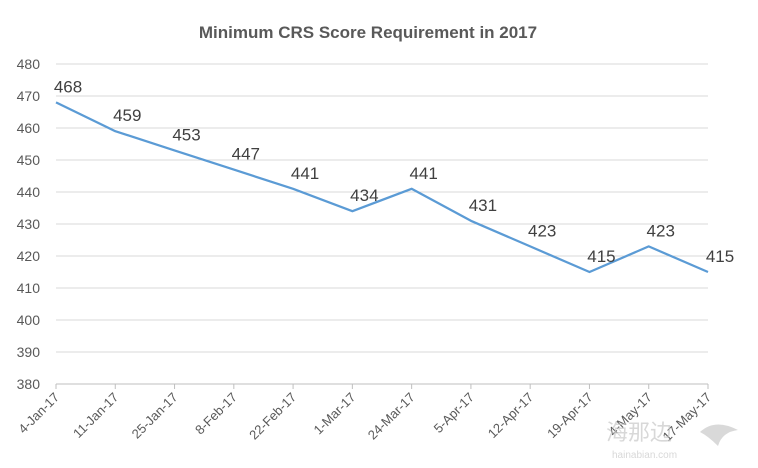 The height and width of the screenshot is (468, 758). I want to click on x-tick-label: 4-Jan-17, so click(38, 413).